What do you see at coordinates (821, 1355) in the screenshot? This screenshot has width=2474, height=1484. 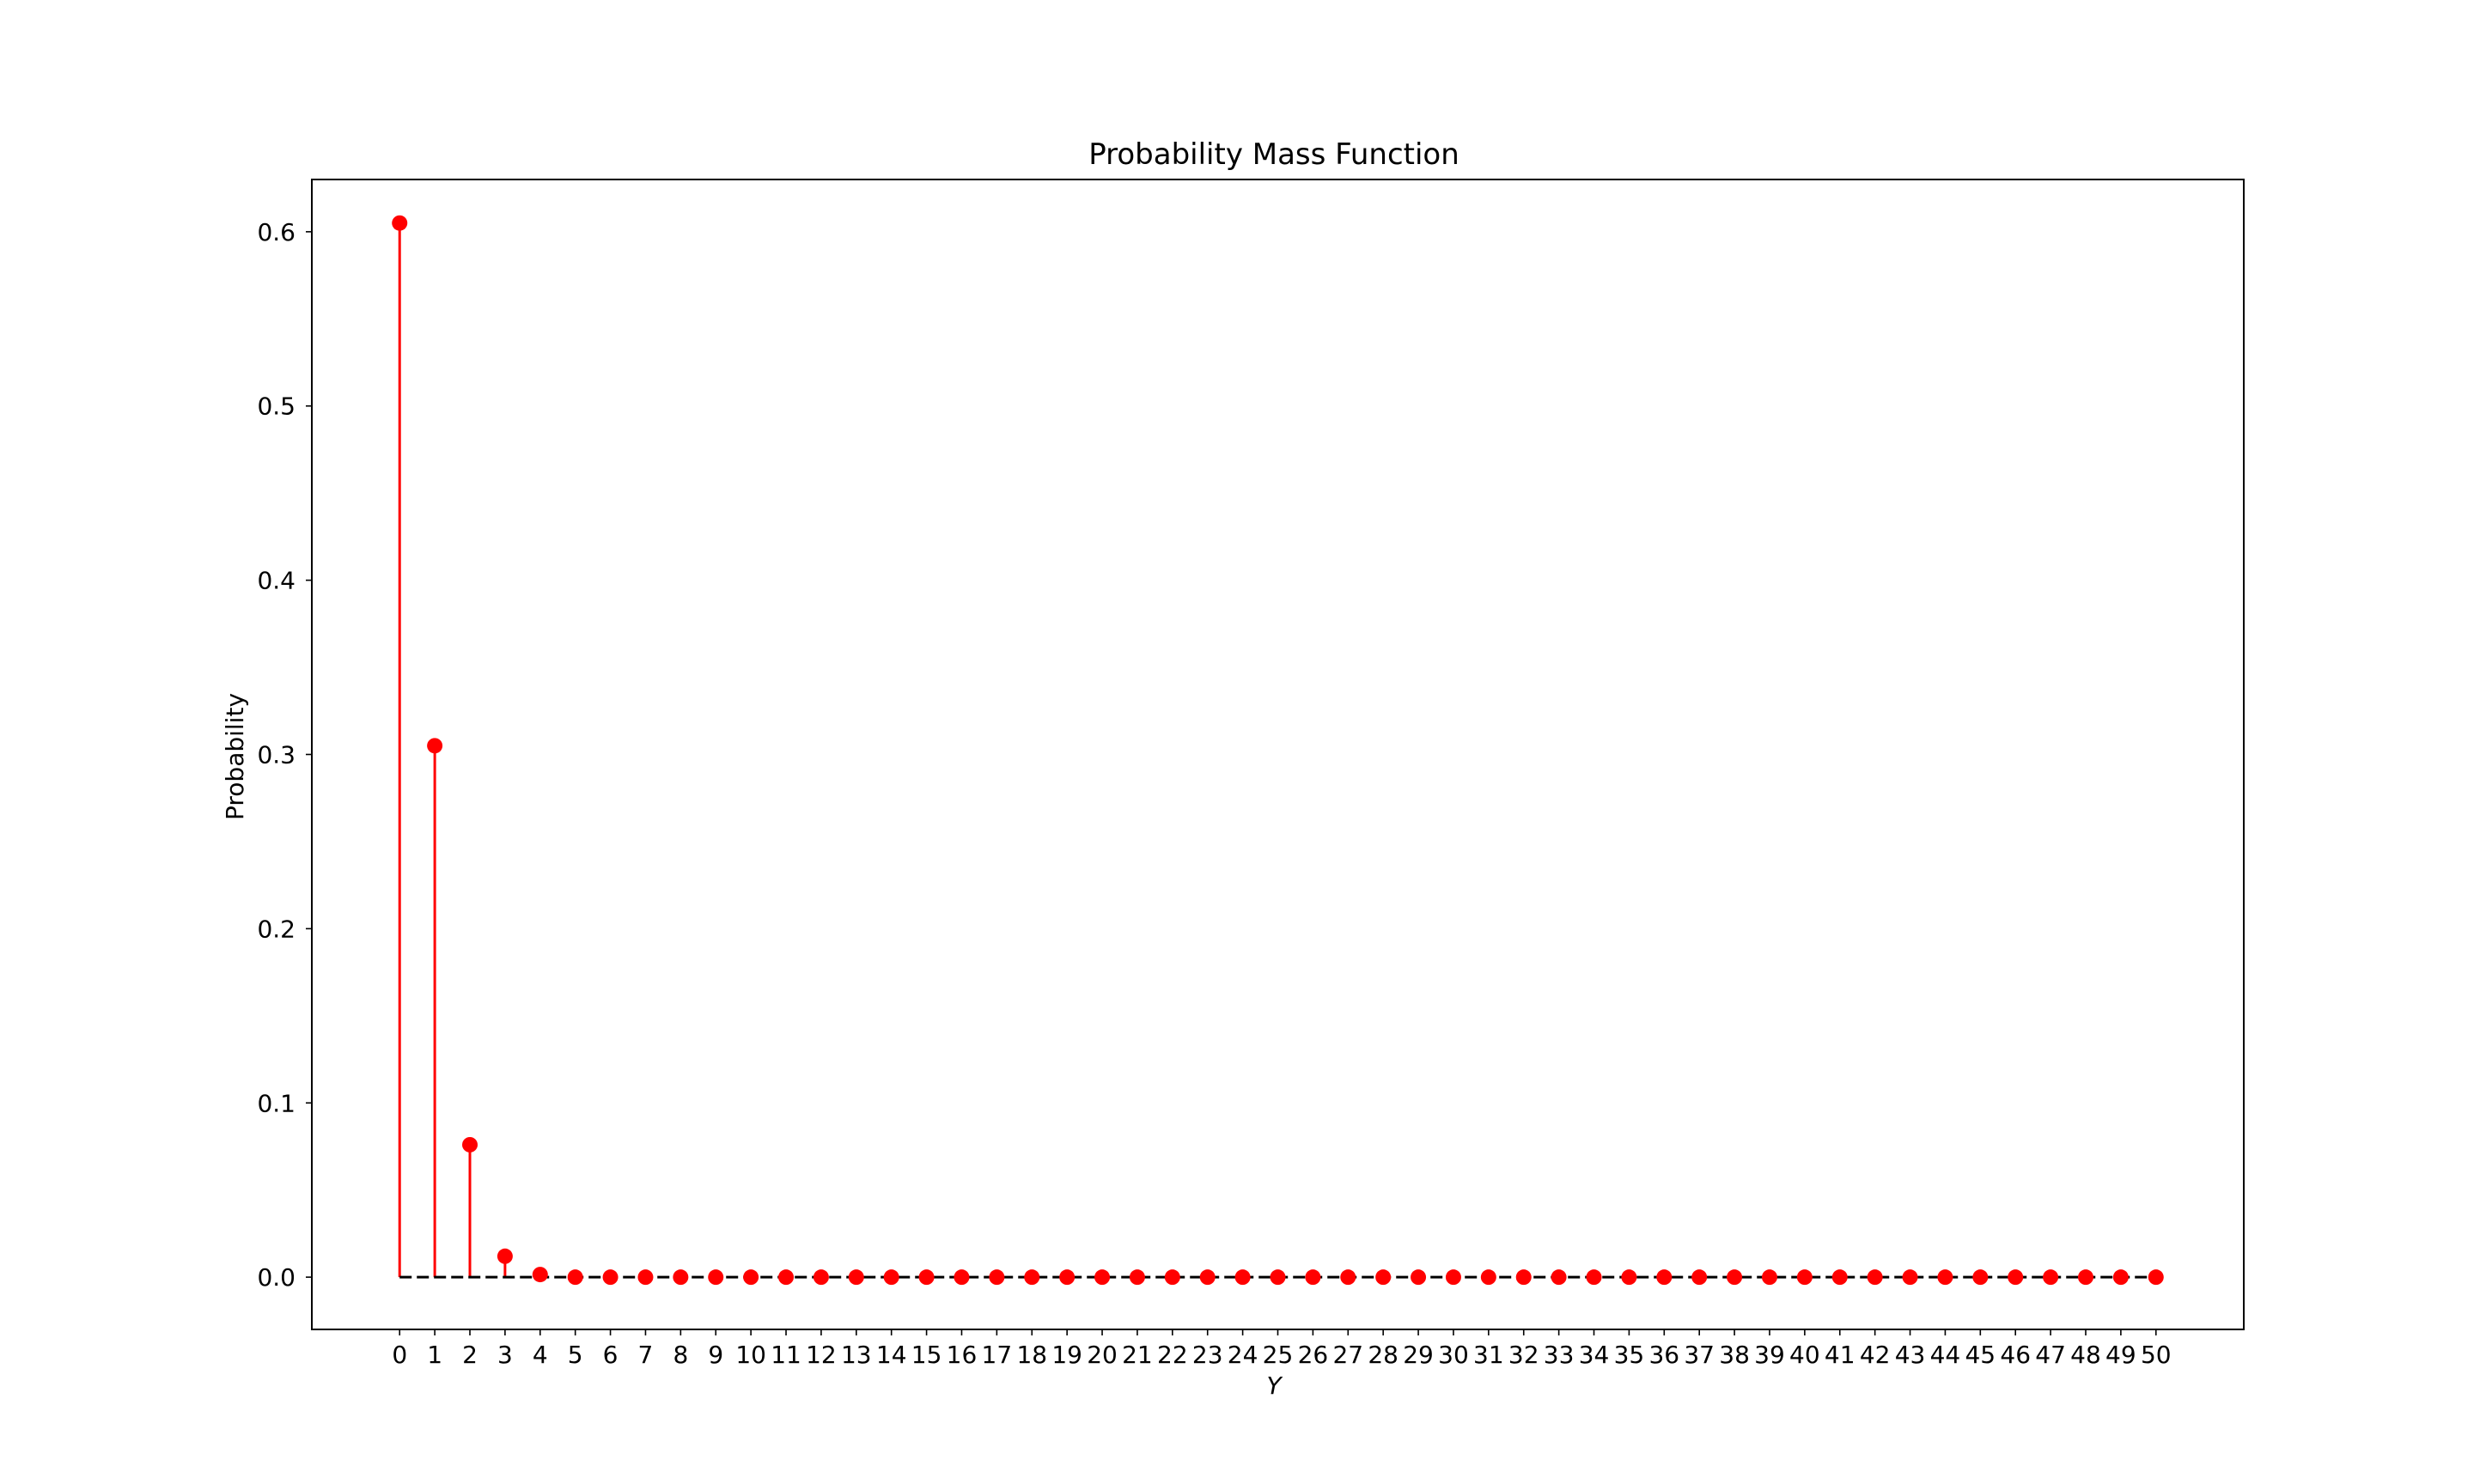 I see `x-tick-label-12: 12` at bounding box center [821, 1355].